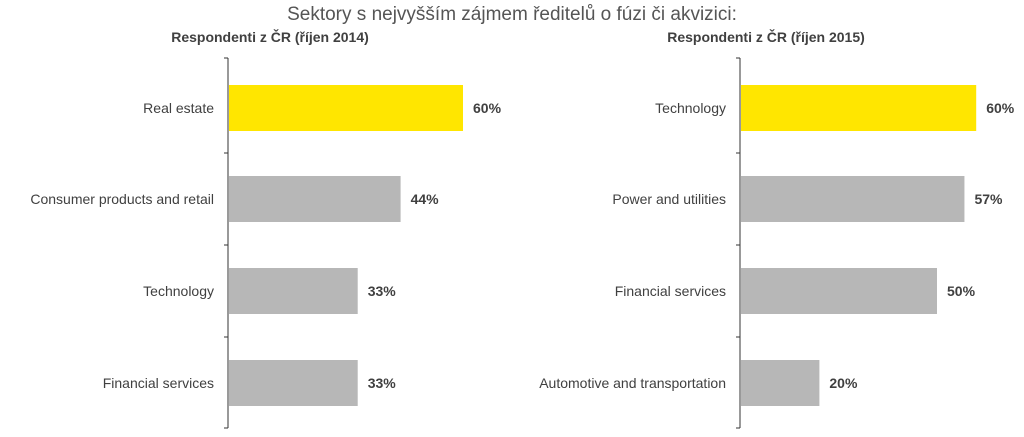 The image size is (1024, 437). Describe the element at coordinates (632, 383) in the screenshot. I see `chart-2-category-label-4: Automotive and transportation` at that location.